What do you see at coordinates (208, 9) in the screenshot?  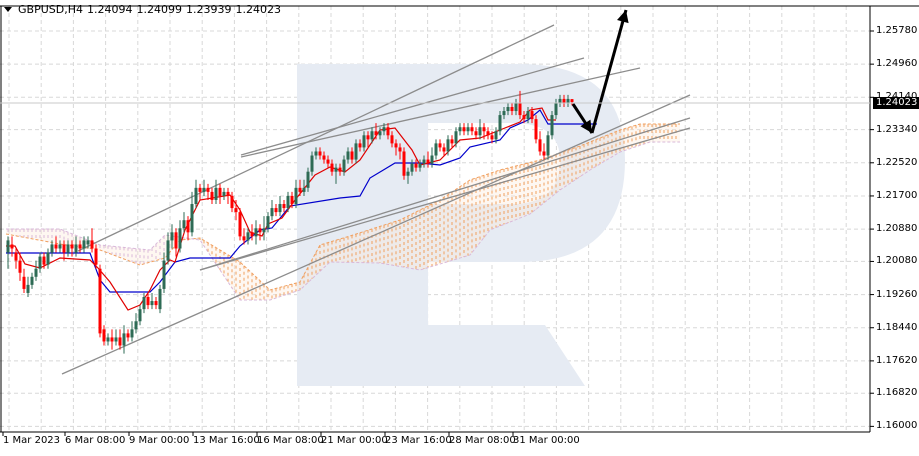 I see `ohlc-low: 1.23939` at bounding box center [208, 9].